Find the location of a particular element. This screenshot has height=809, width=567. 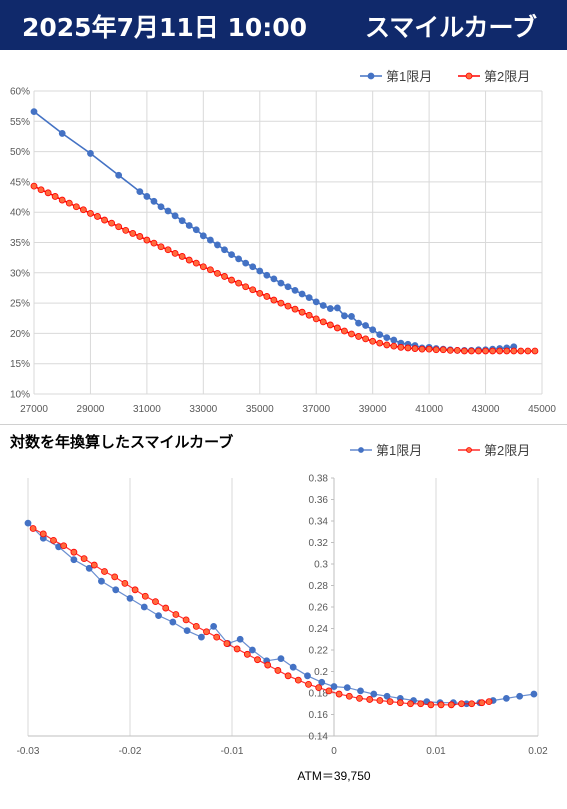

chart2-y-tick-label: 0.28 is located at coordinates (319, 586).